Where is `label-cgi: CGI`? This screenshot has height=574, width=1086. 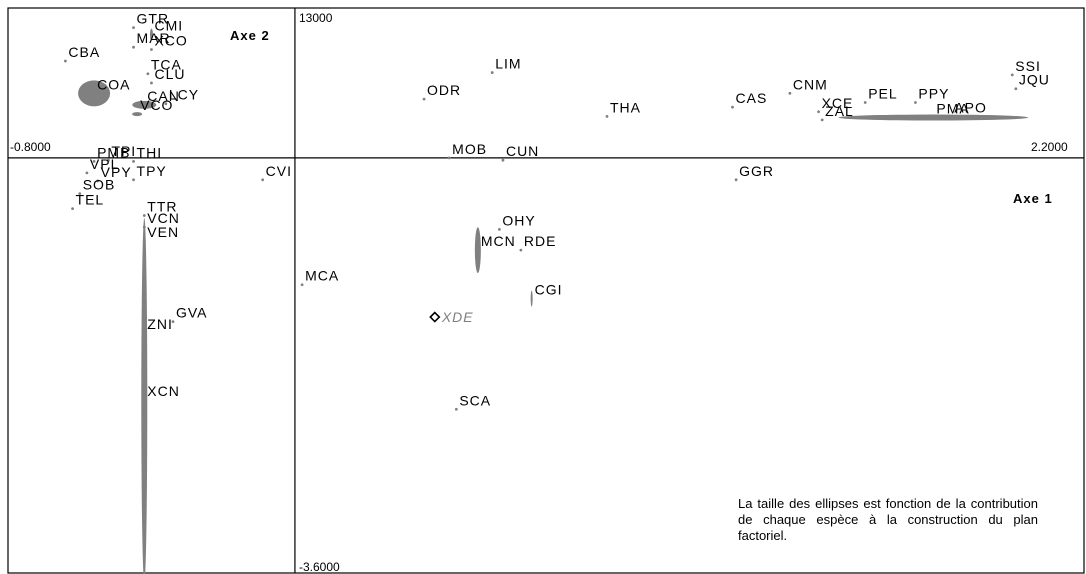
label-cgi: CGI is located at coordinates (549, 290).